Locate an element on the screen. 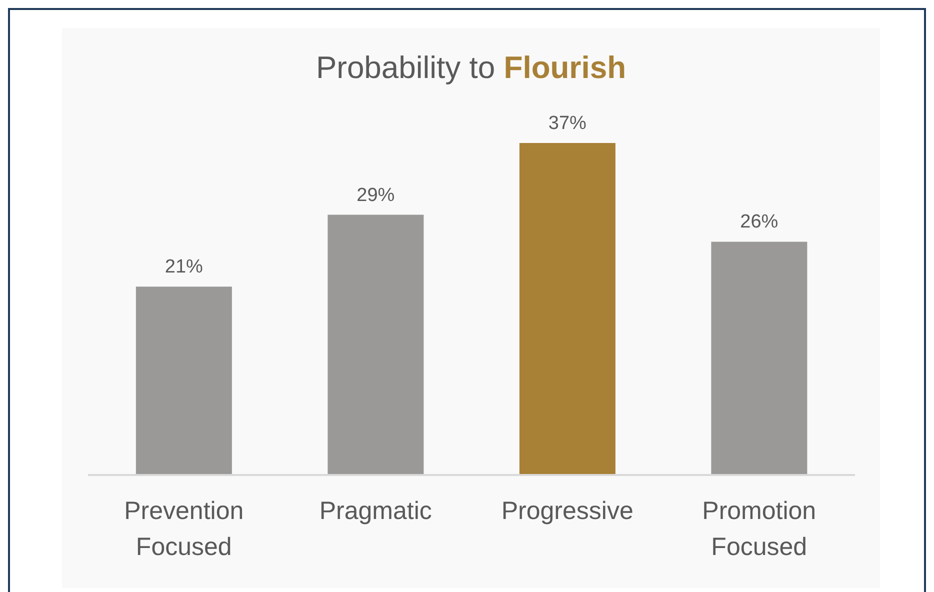  data-label: 26% is located at coordinates (759, 222).